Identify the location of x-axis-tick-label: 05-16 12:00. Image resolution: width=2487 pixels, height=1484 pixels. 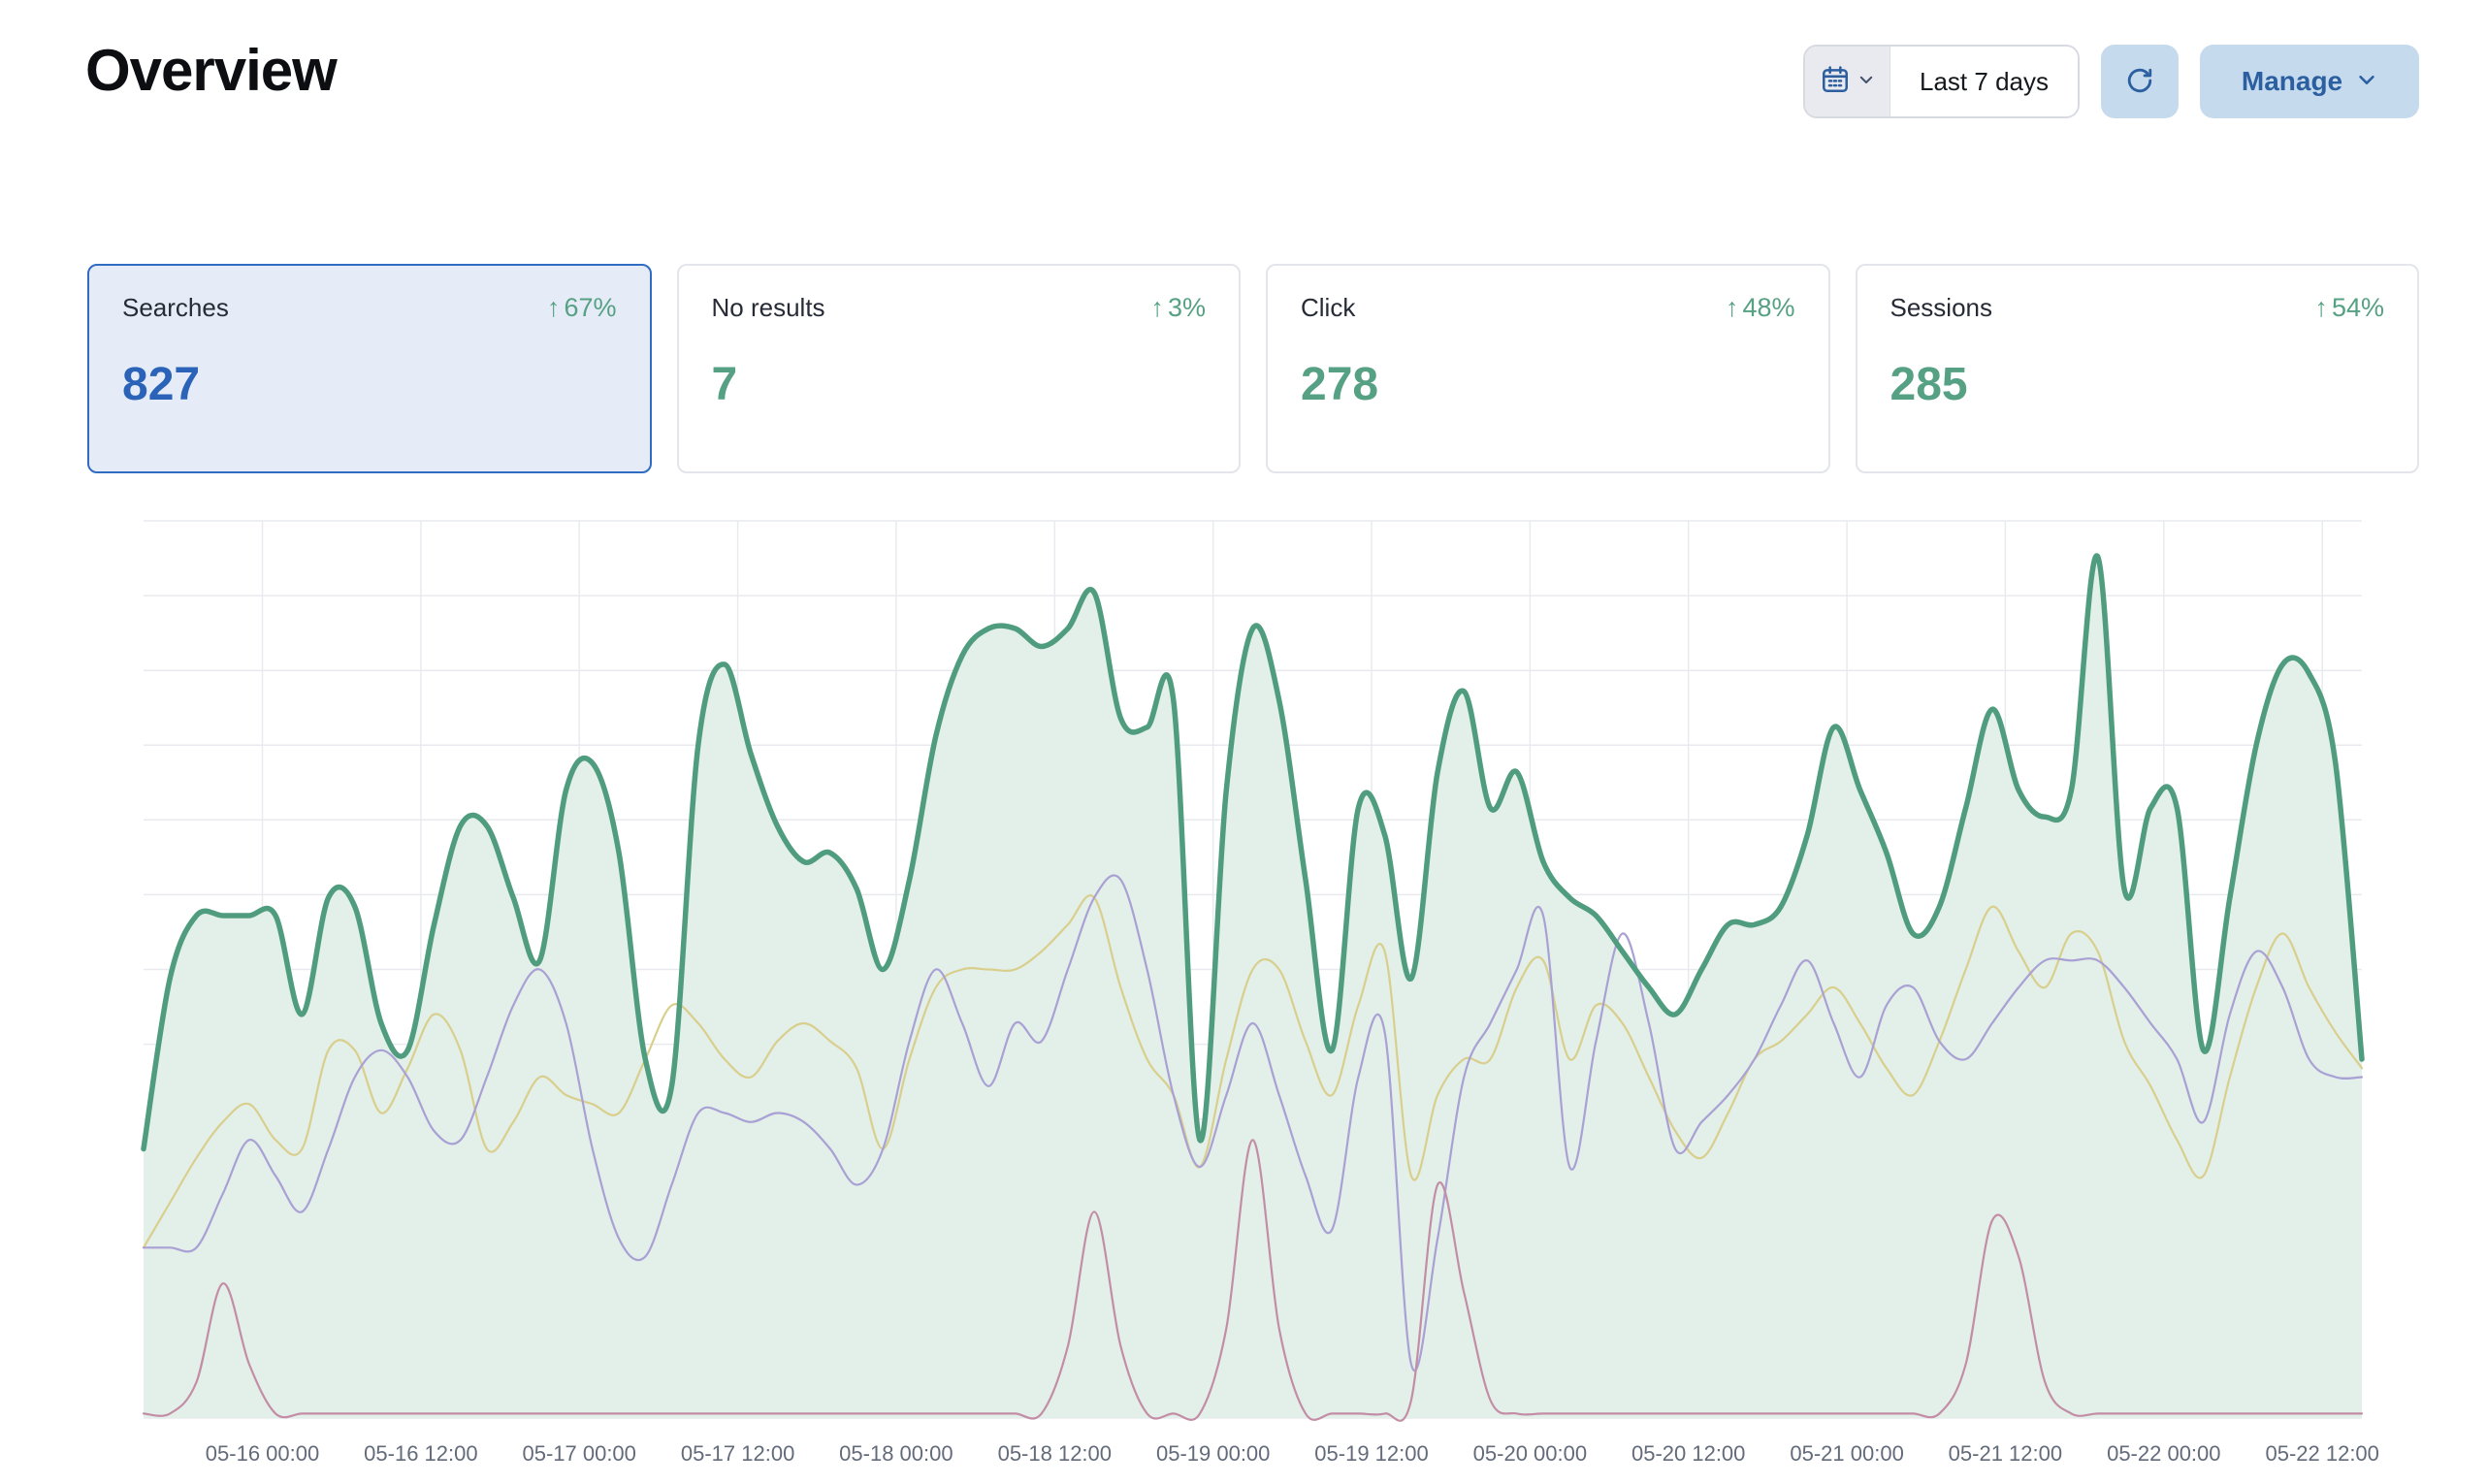
(420, 1453).